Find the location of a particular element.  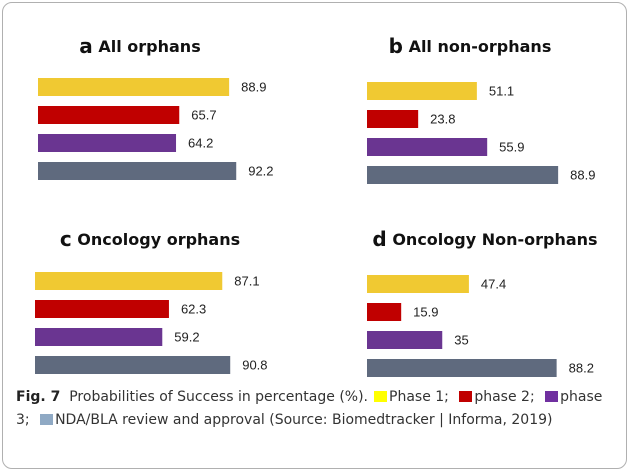

panel-title: Oncology orphans is located at coordinates (158, 239).